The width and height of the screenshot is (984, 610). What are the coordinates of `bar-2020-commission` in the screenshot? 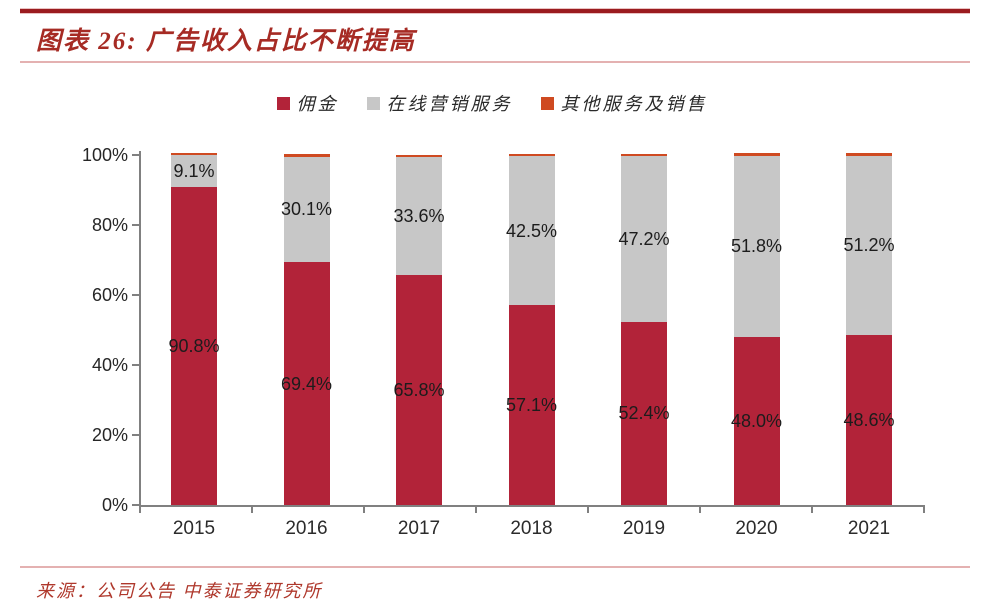 It's located at (756, 421).